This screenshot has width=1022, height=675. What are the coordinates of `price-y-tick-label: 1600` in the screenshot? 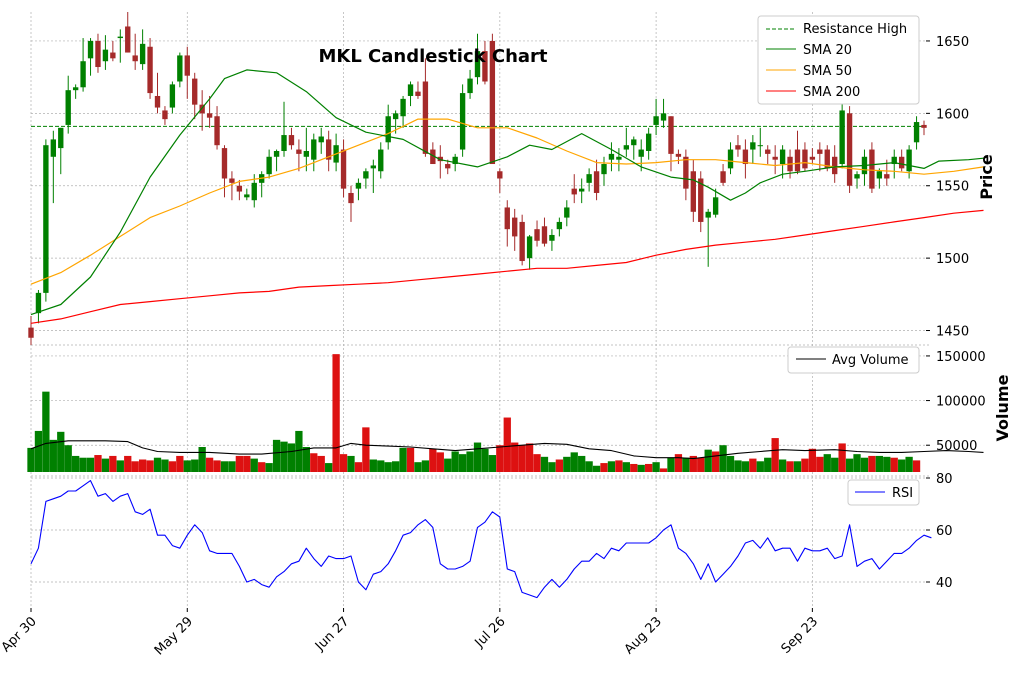 It's located at (952, 114).